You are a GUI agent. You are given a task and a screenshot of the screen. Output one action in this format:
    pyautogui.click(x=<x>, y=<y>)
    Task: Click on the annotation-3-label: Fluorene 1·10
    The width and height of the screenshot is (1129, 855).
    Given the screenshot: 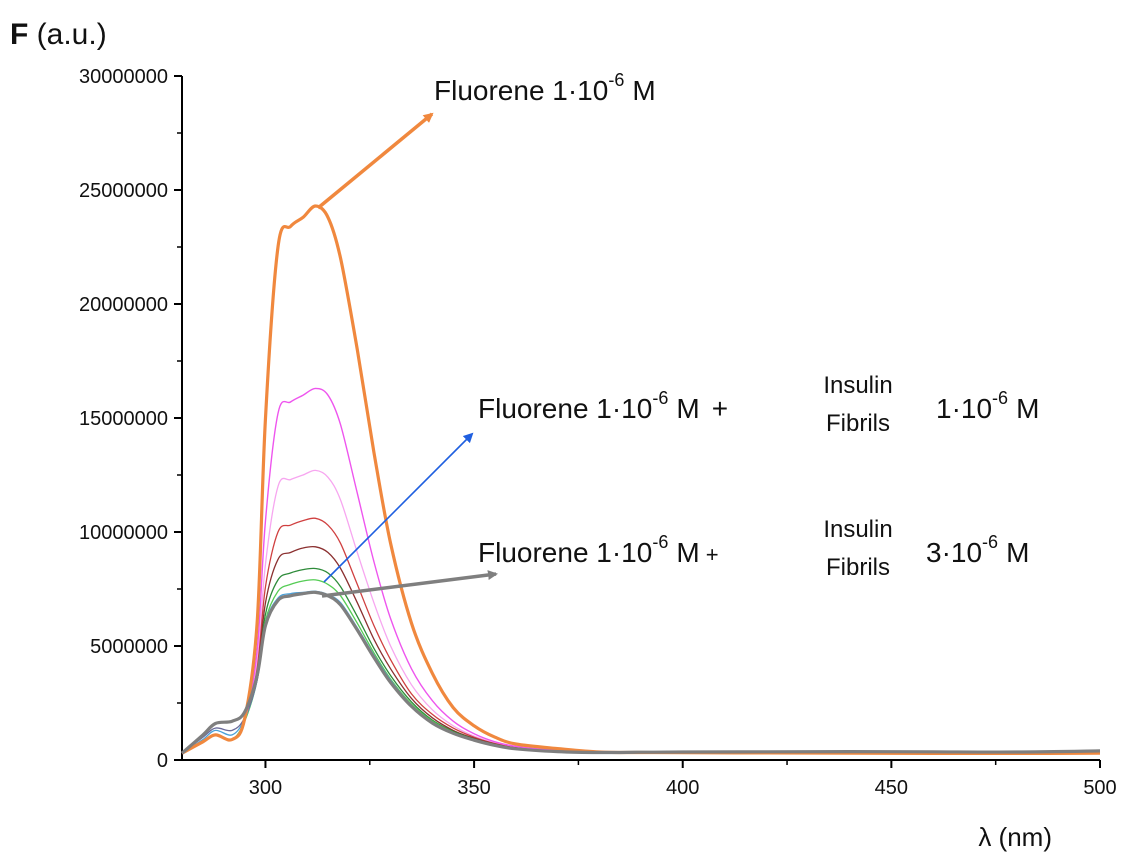 What is the action you would take?
    pyautogui.click(x=565, y=552)
    